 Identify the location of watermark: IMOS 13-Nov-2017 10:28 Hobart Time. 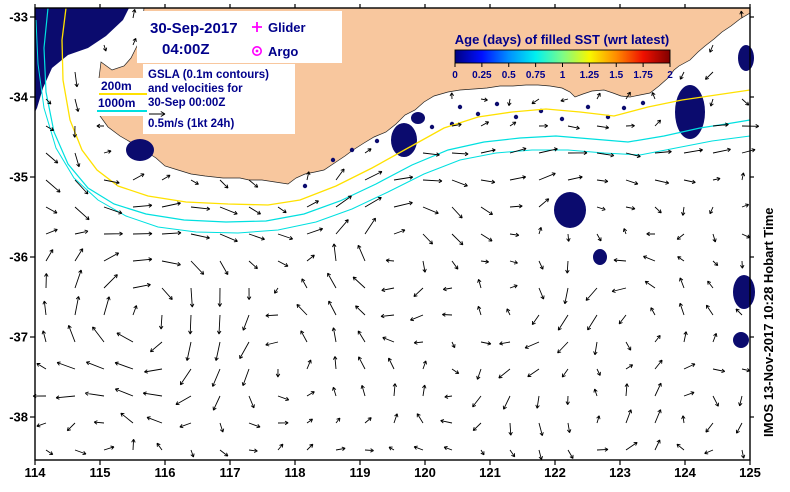
(768, 322).